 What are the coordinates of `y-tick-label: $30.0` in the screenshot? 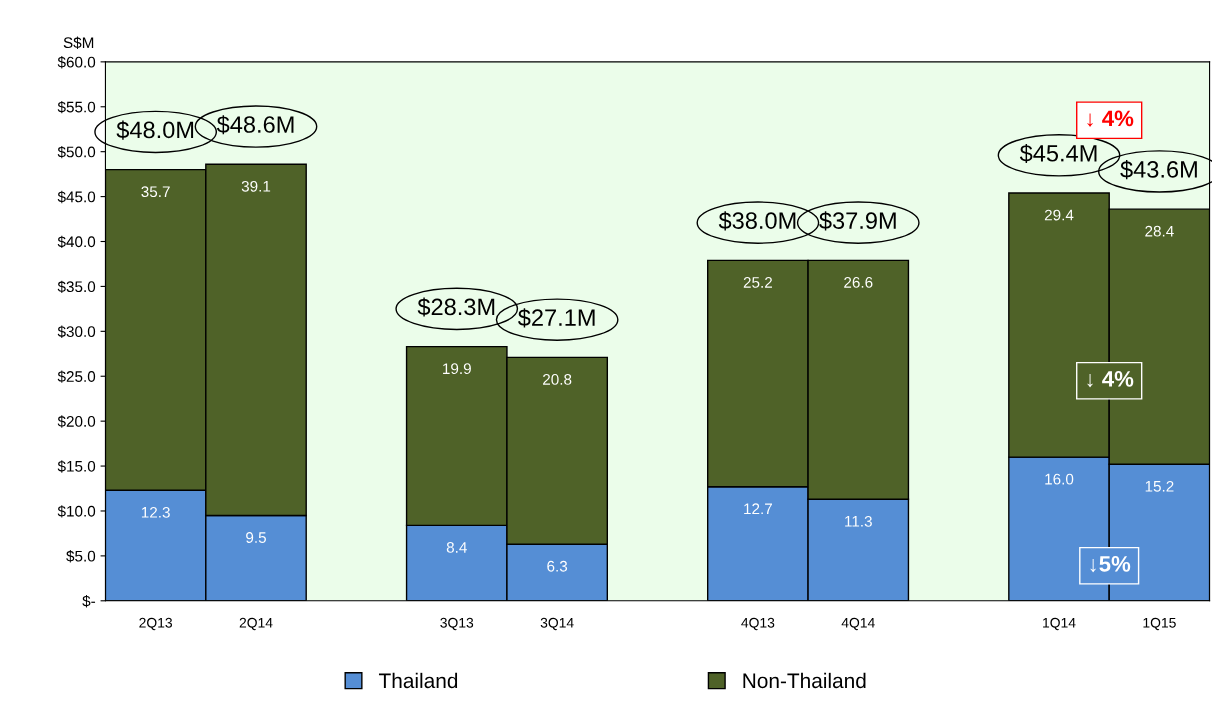 It's located at (76, 331).